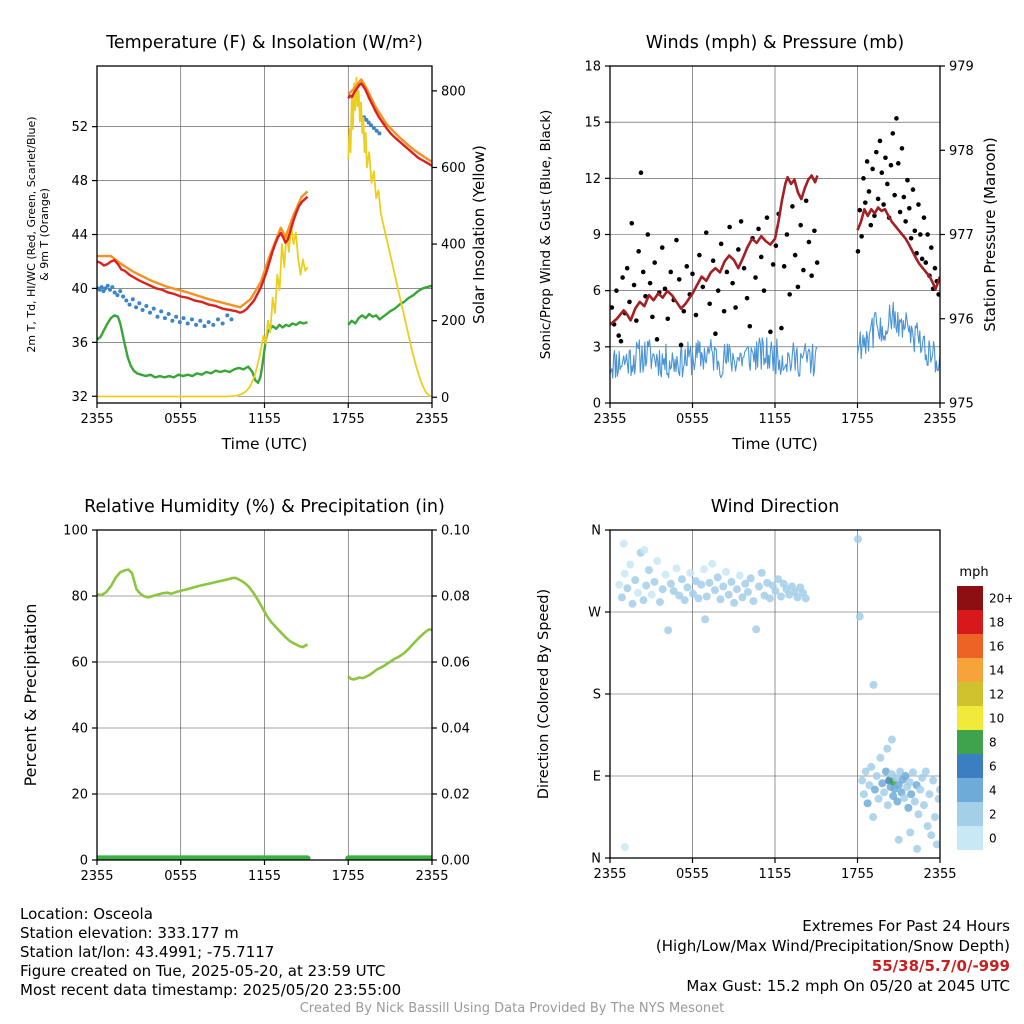 This screenshot has height=1024, width=1024. I want to click on svg-text: 52, so click(79, 127).